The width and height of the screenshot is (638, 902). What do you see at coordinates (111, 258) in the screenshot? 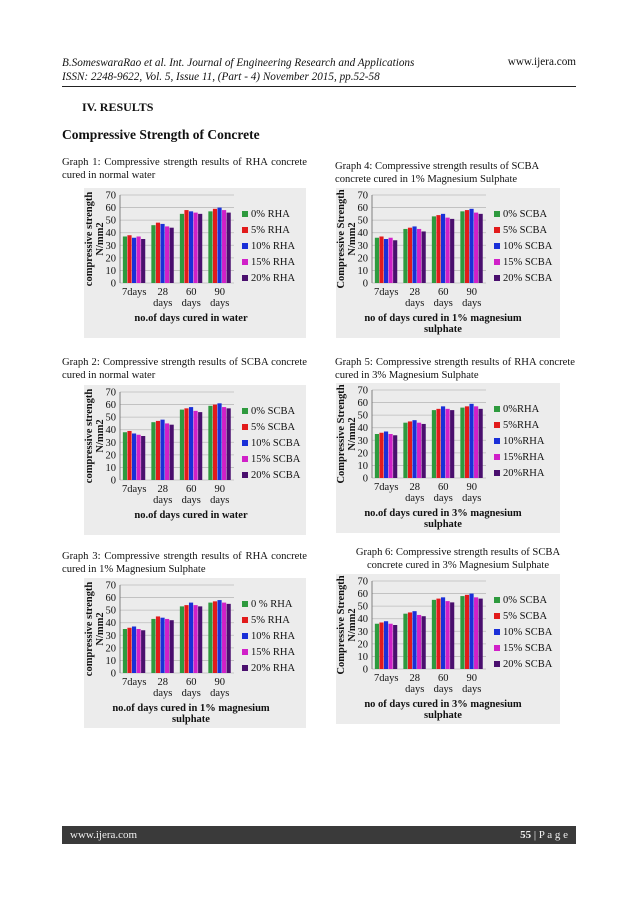
I see `y-tick-label: 20` at bounding box center [111, 258].